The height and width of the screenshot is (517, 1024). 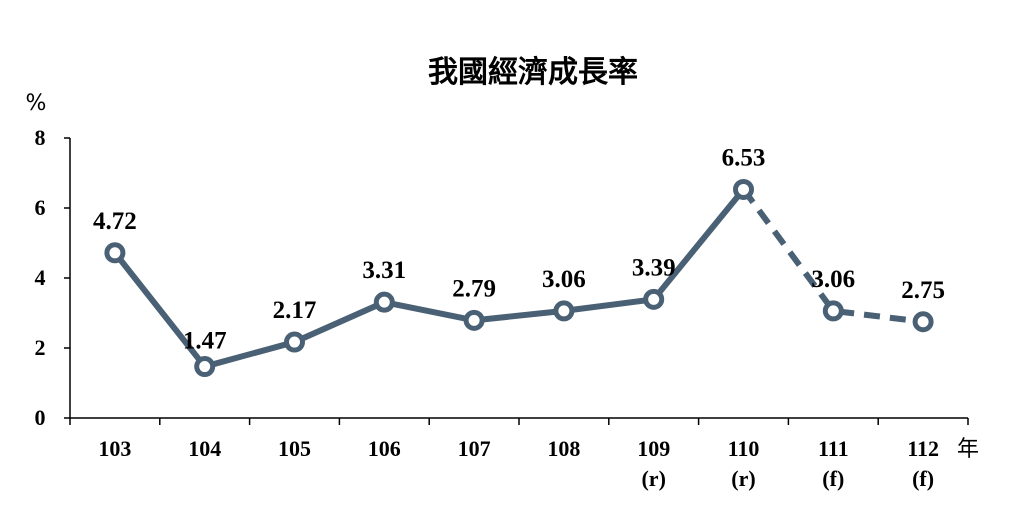 What do you see at coordinates (205, 341) in the screenshot?
I see `data-label: 1.47` at bounding box center [205, 341].